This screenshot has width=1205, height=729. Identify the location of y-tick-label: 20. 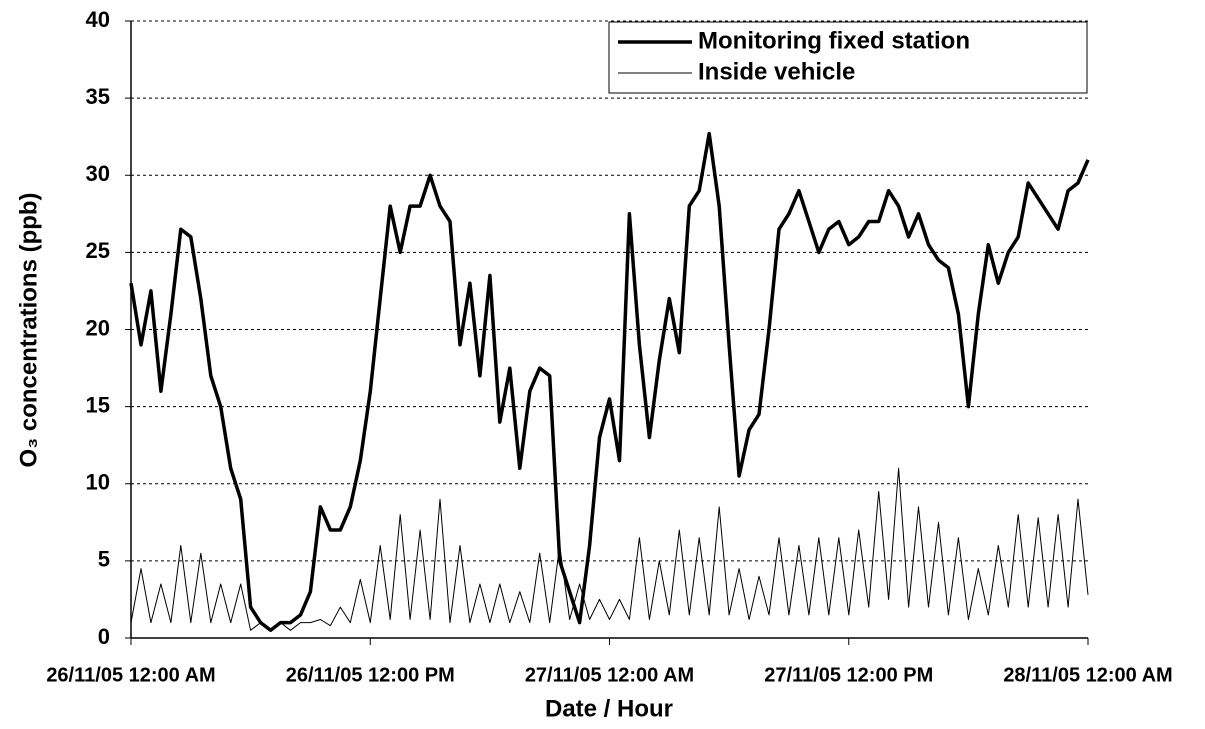
(98, 327).